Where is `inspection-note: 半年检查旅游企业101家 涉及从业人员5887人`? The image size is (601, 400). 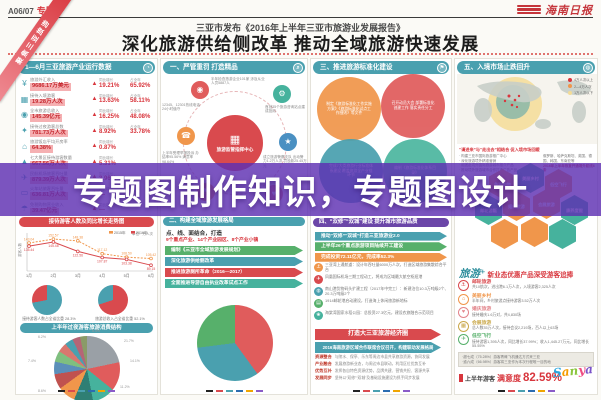 inspection-note: 半年检查旅游企业101家 涉及从业人员5887人 is located at coordinates (238, 81).